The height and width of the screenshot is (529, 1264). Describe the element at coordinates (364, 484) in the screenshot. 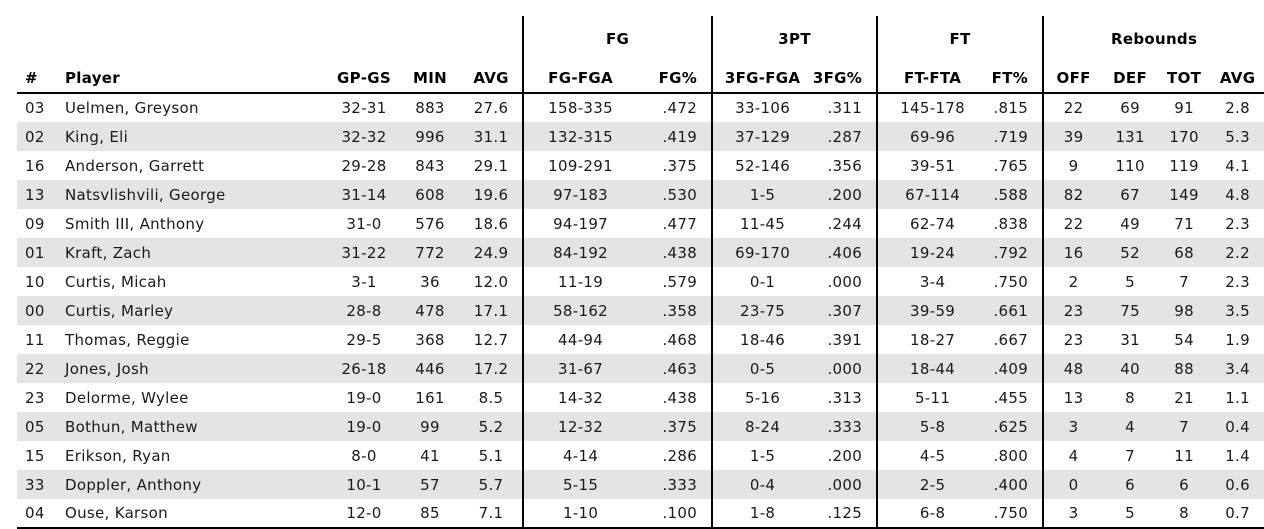

I see `gp-gs-cell: 10-1` at that location.